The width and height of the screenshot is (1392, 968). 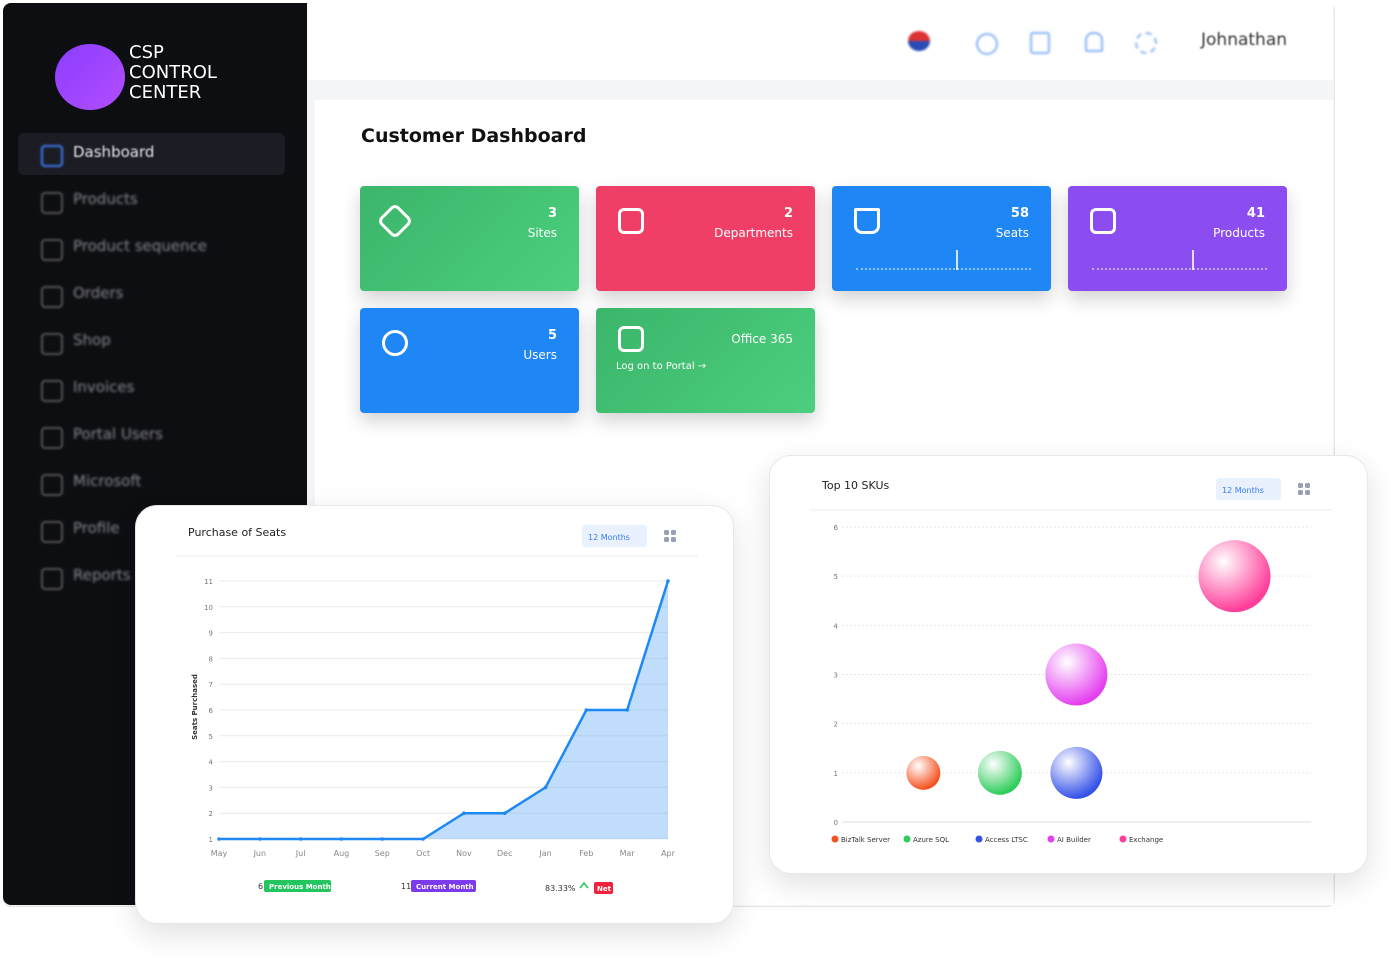 What do you see at coordinates (941, 238) in the screenshot?
I see `stat-card: 58 Seats` at bounding box center [941, 238].